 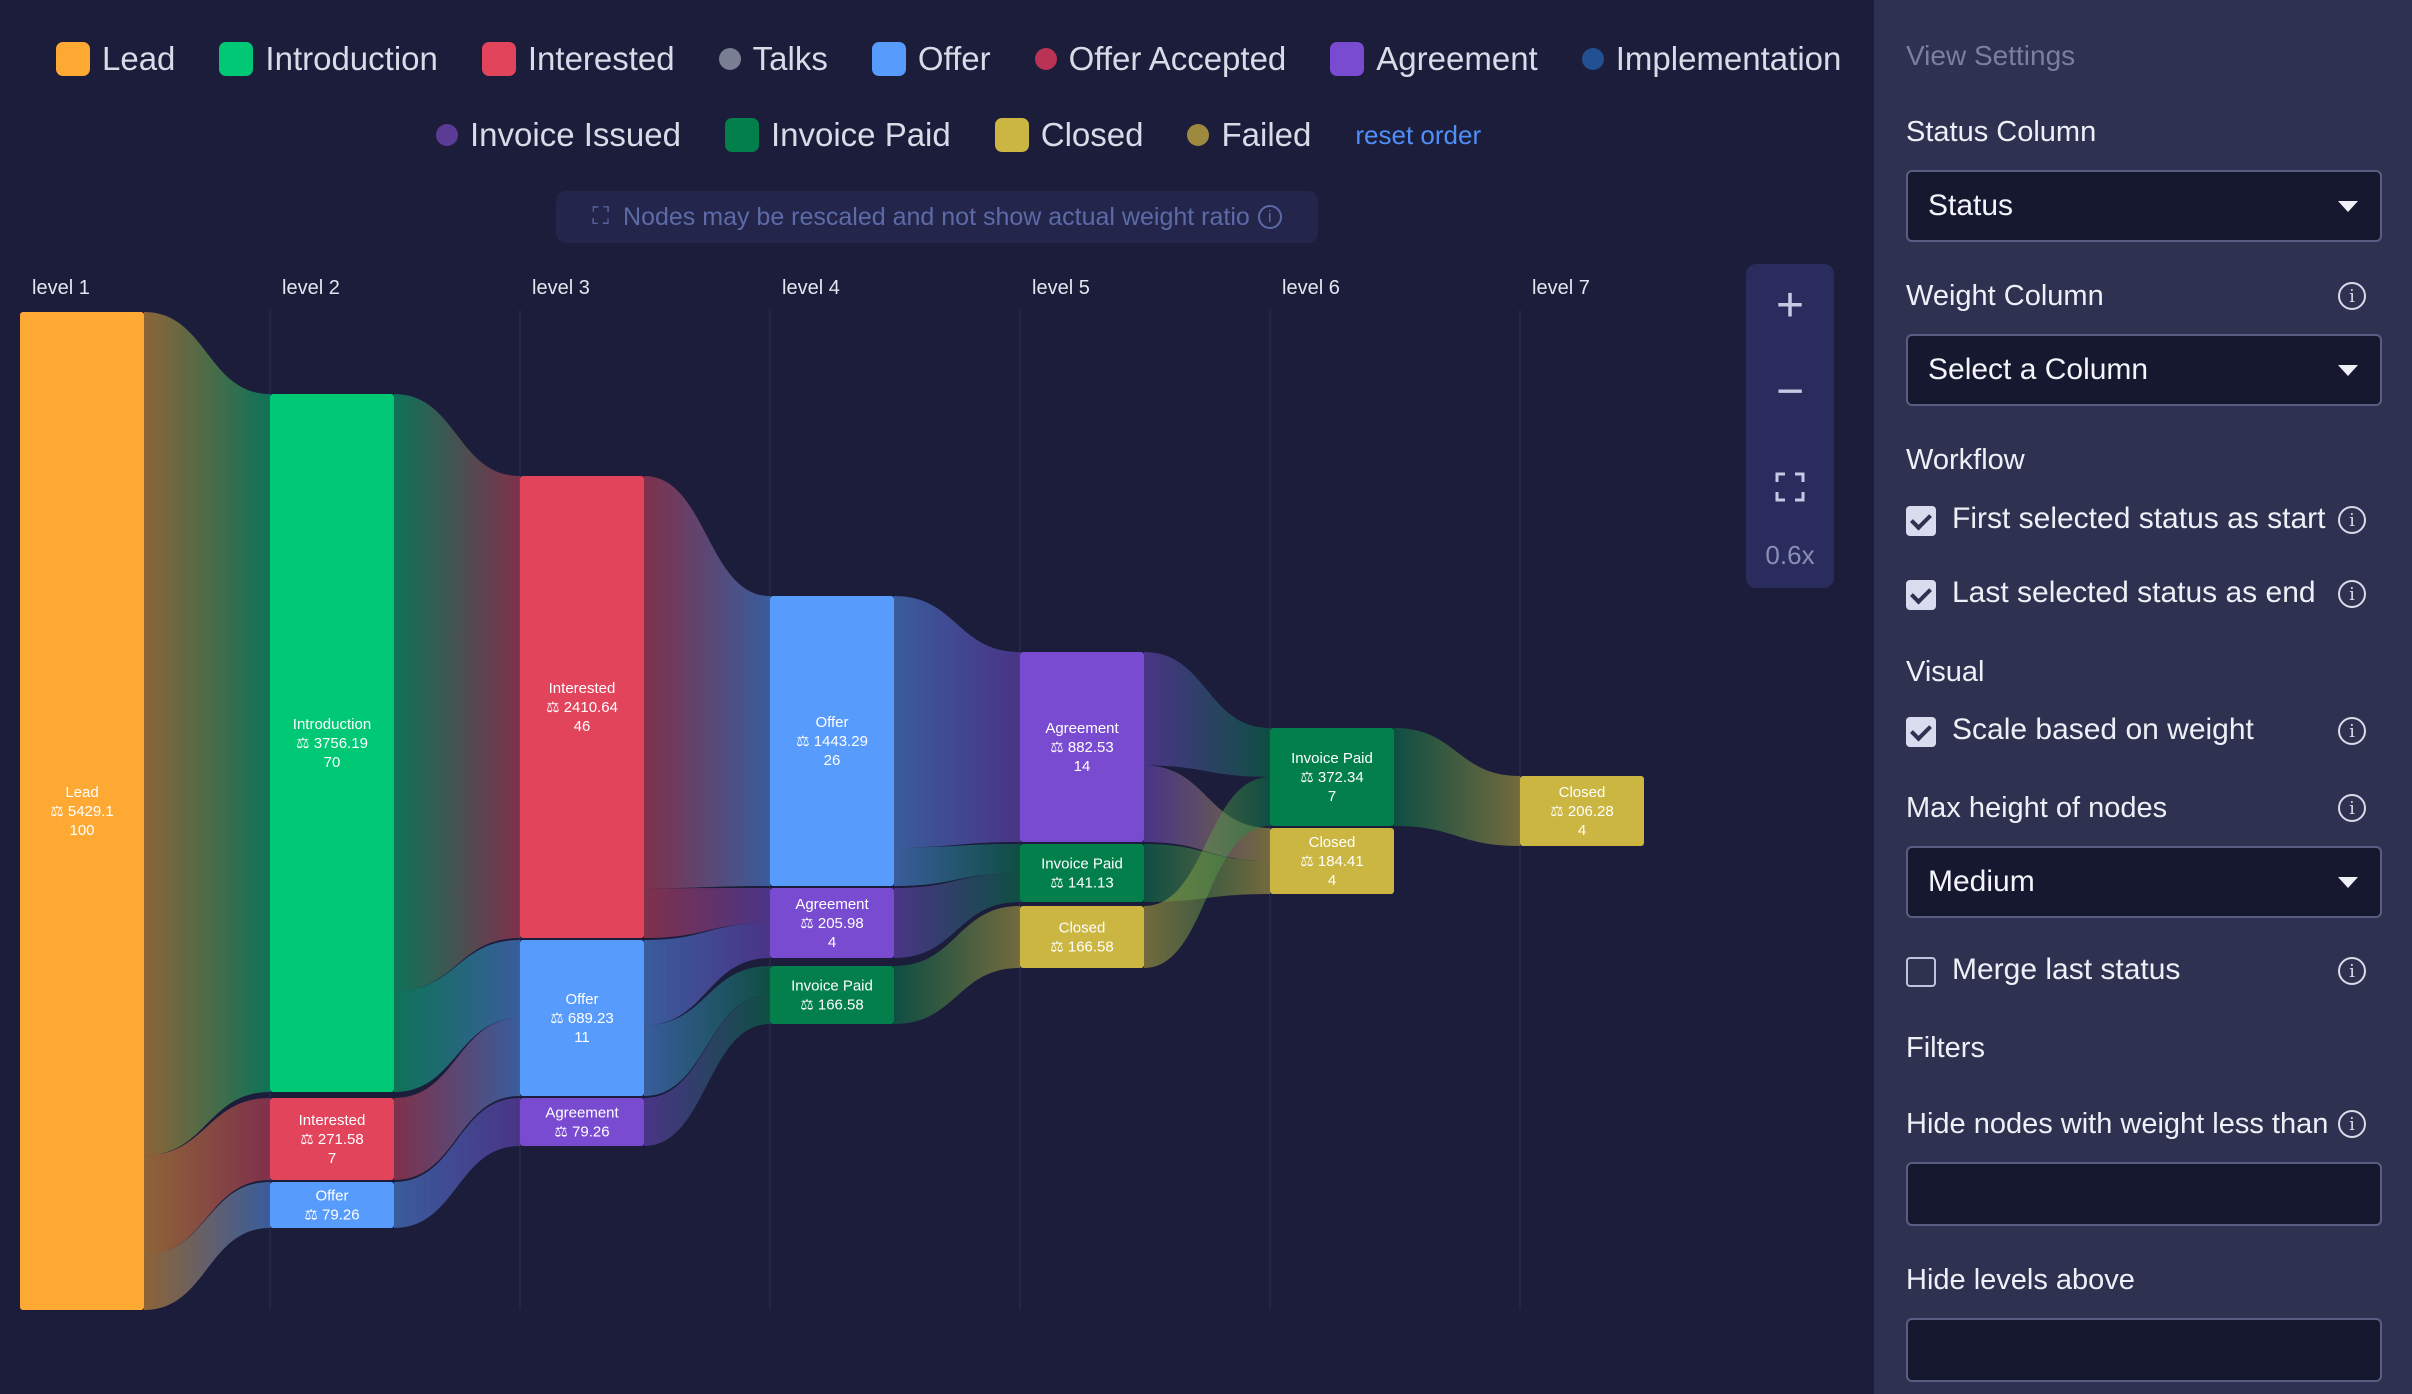 I want to click on weight-column-select: Select a Column, so click(x=2144, y=370).